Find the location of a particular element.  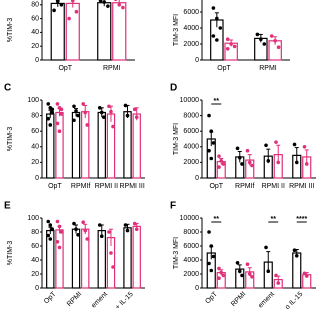

x-tick-label: RPMI III is located at coordinates (301, 186).